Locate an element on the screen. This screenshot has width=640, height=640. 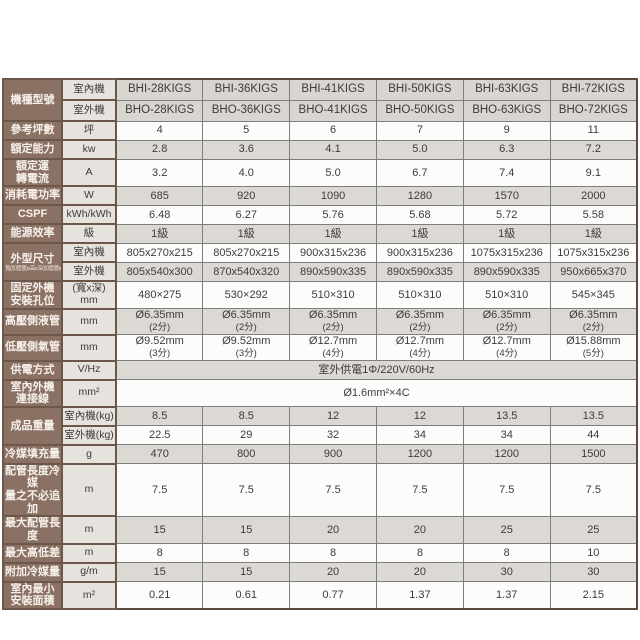
table-row: 成品重量 室內機(kg) 8.5 8.5 12 12 13.5 13.5 is located at coordinates (320, 425).